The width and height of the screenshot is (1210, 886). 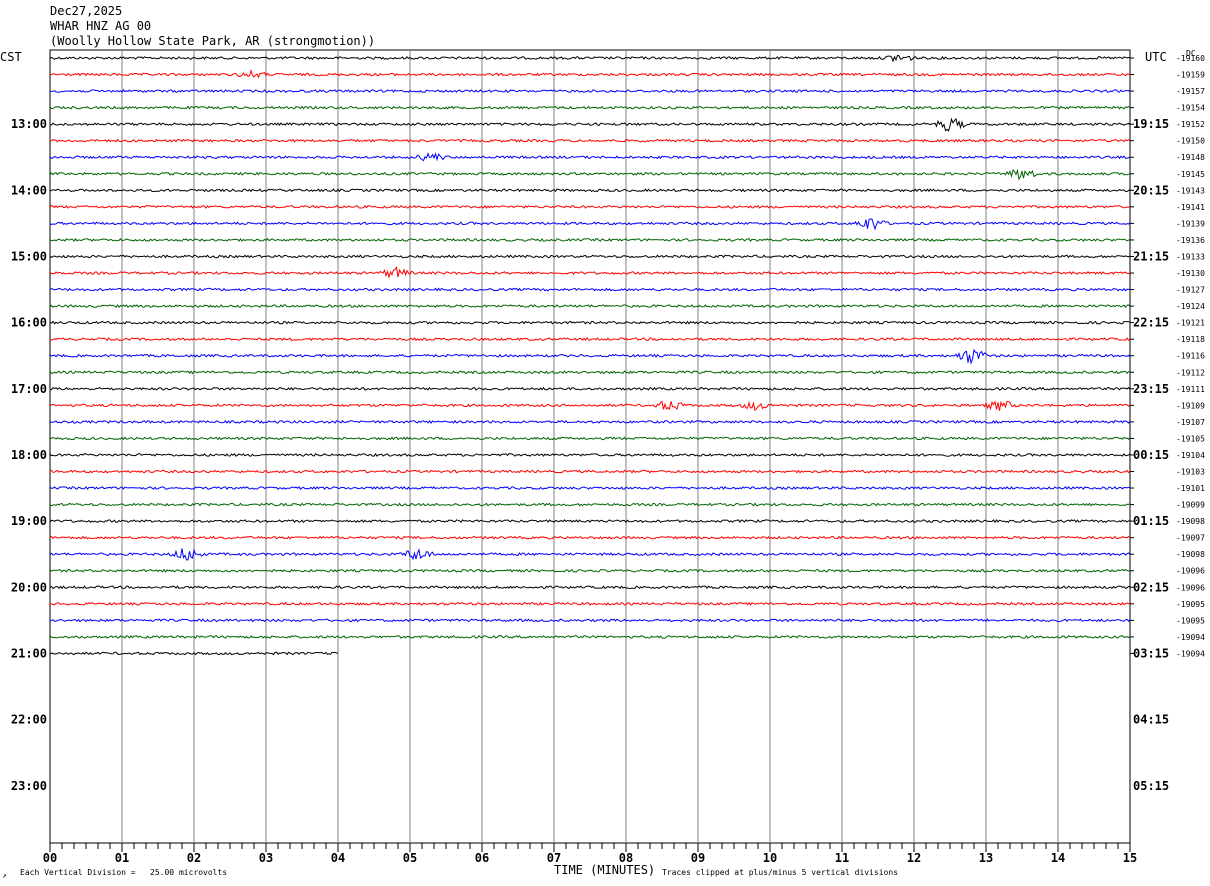 I want to click on dc-offset-label: -19098, so click(x=1190, y=554).